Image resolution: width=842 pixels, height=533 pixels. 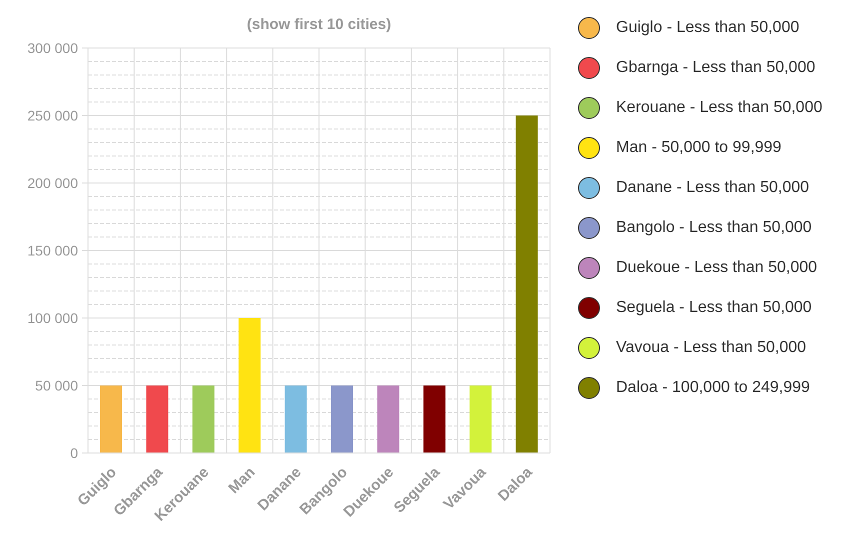 I want to click on legend-label: Daloa - 100,000 to 249,999, so click(x=713, y=388).